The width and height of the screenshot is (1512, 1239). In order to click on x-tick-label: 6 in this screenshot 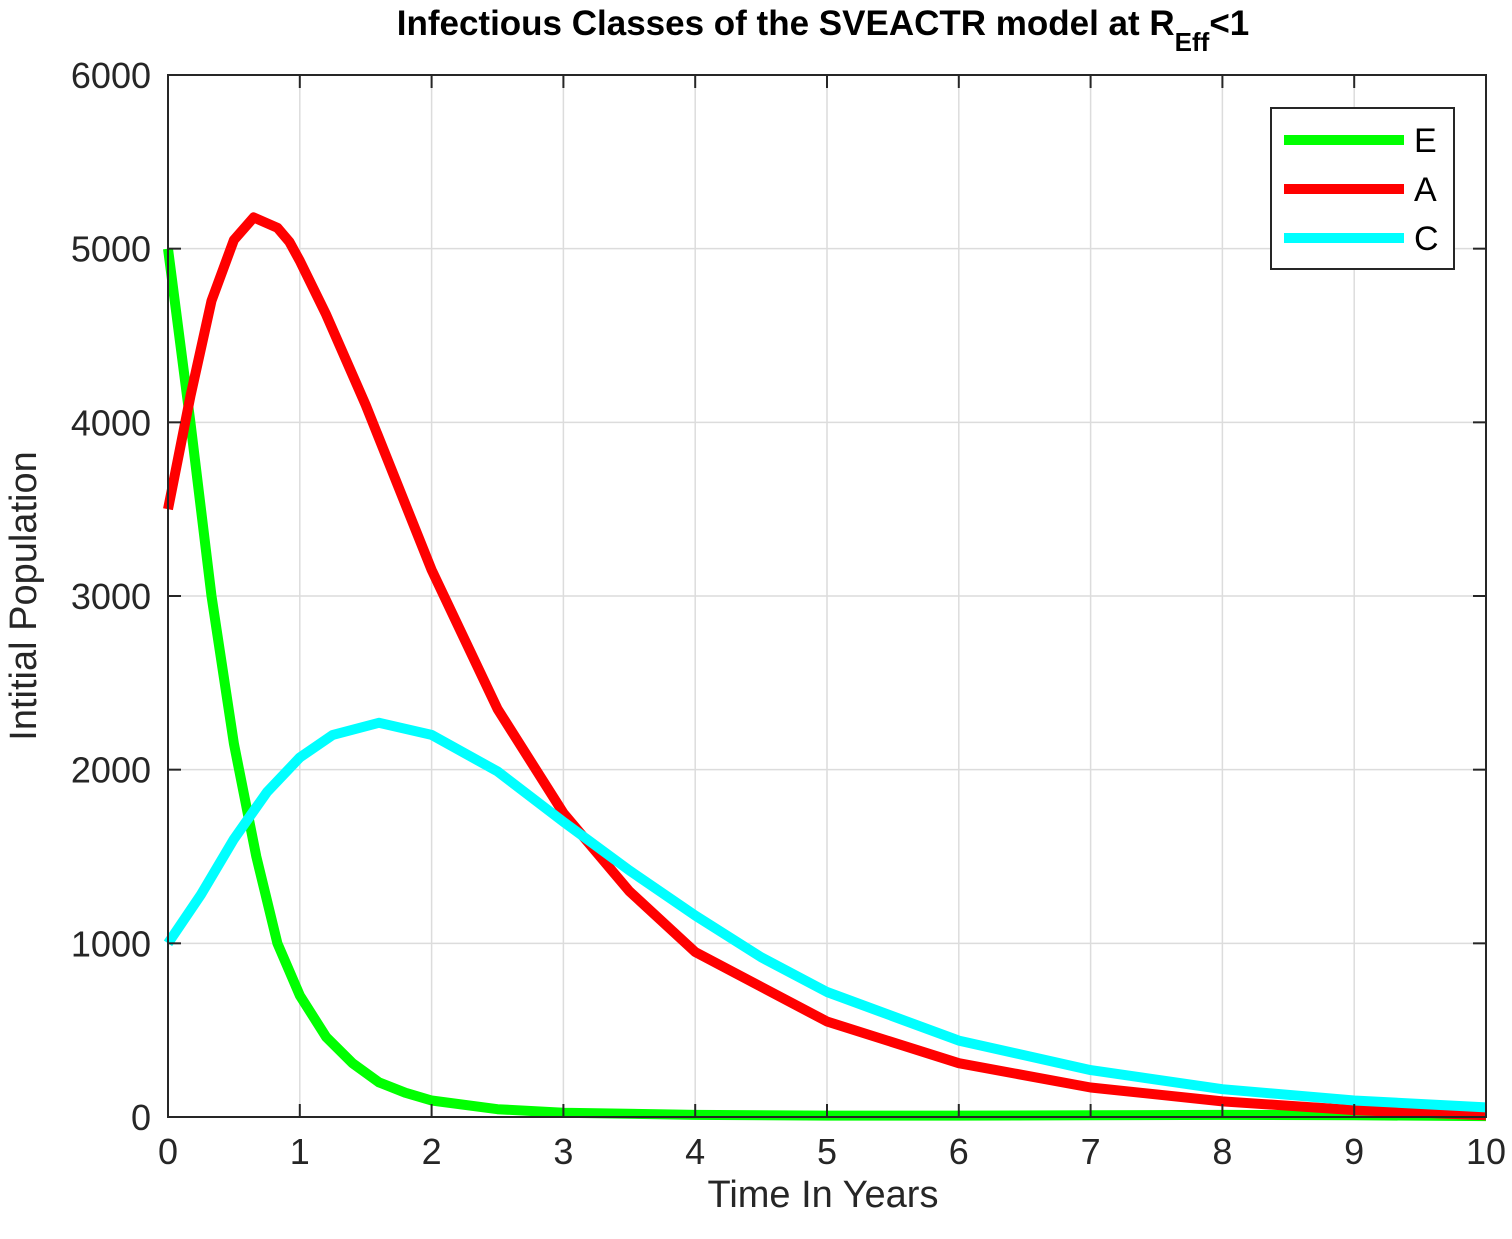, I will do `click(959, 1151)`.